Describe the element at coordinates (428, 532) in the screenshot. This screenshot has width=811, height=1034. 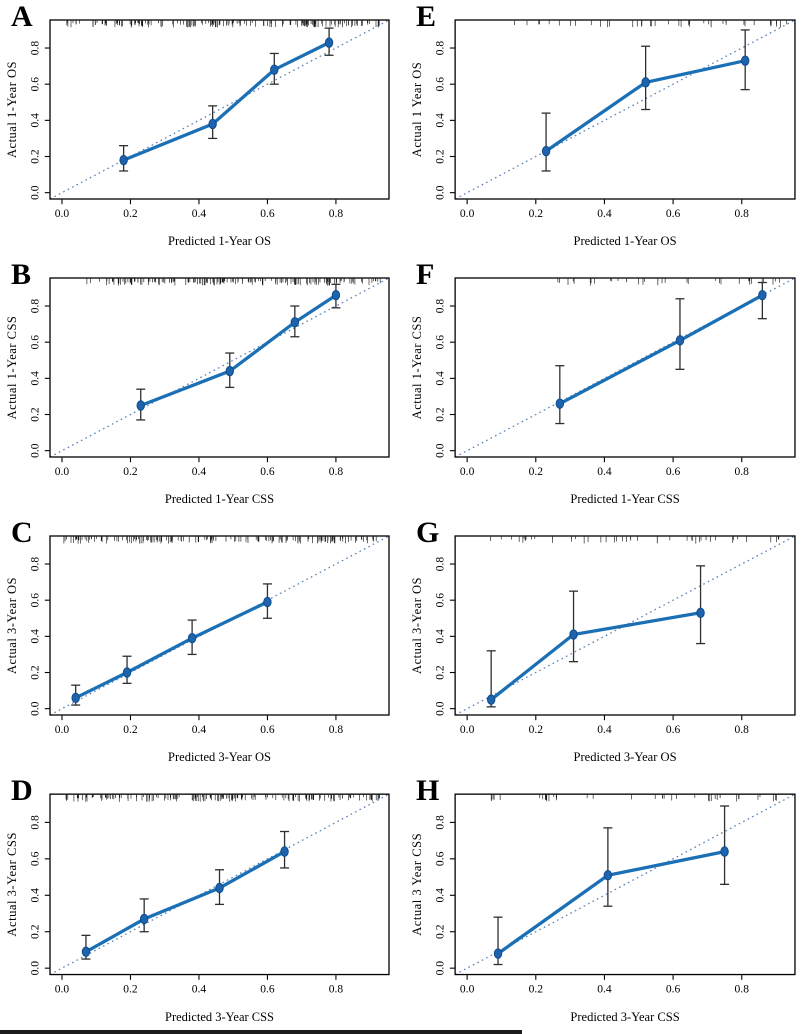
I see `panel-letter-G: G` at that location.